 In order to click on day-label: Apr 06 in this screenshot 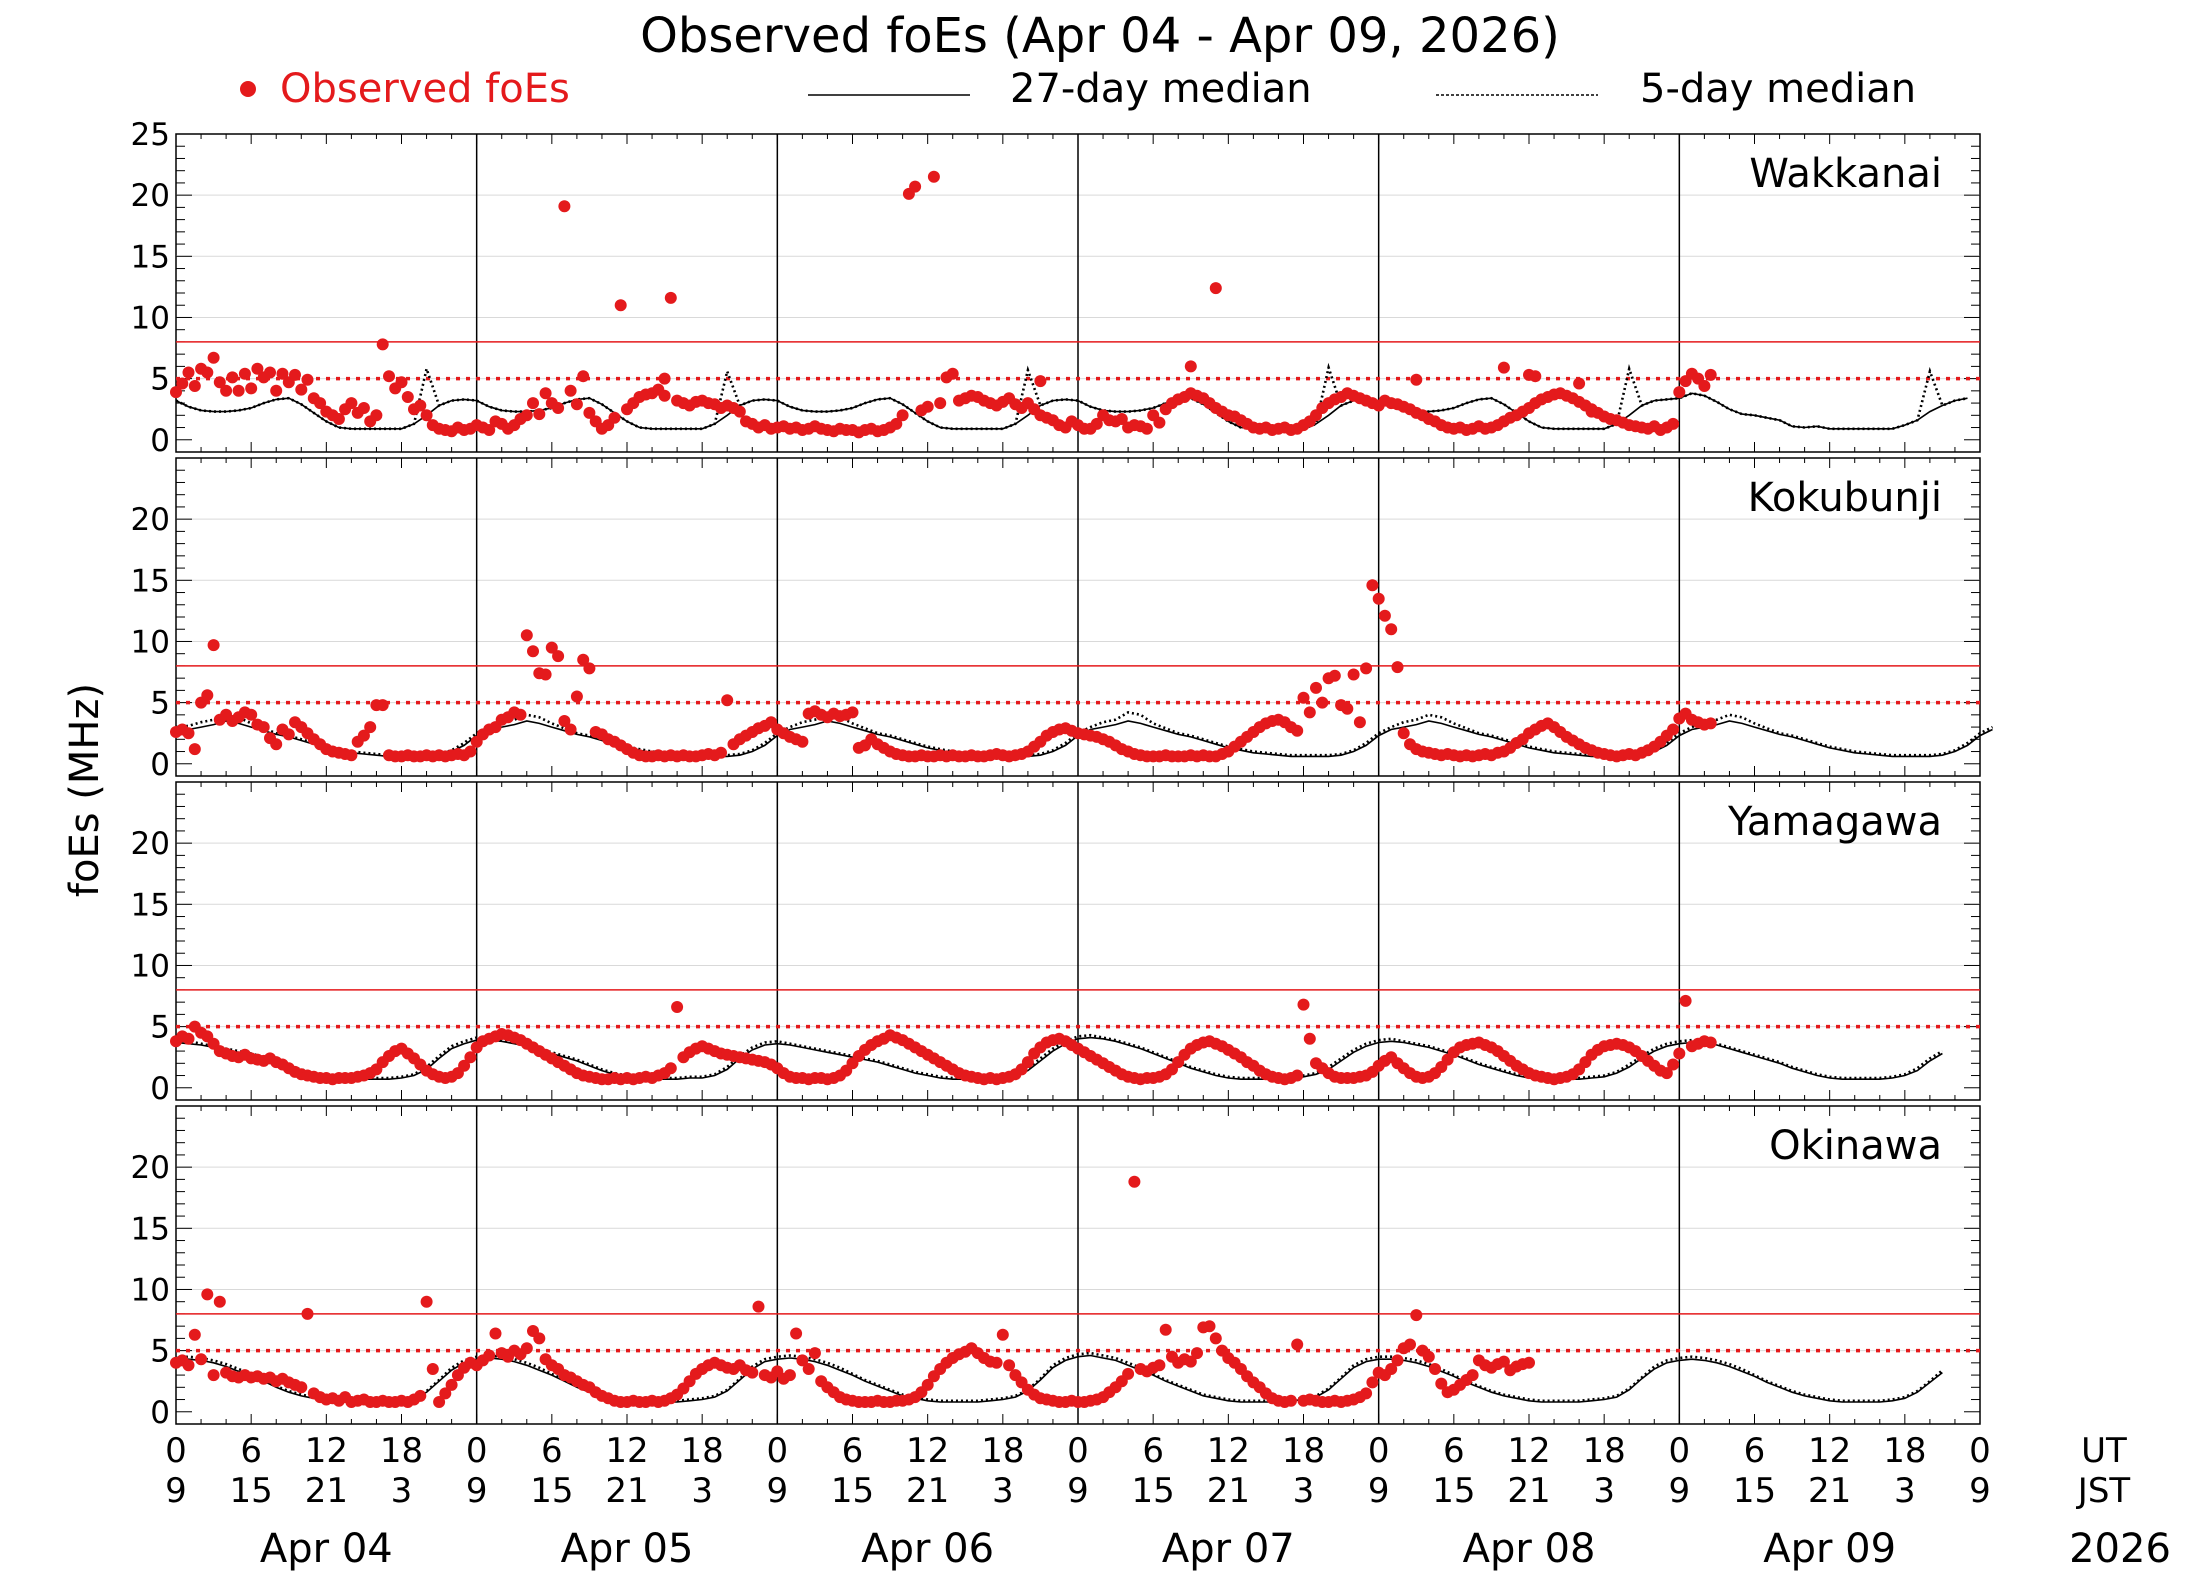, I will do `click(927, 1549)`.